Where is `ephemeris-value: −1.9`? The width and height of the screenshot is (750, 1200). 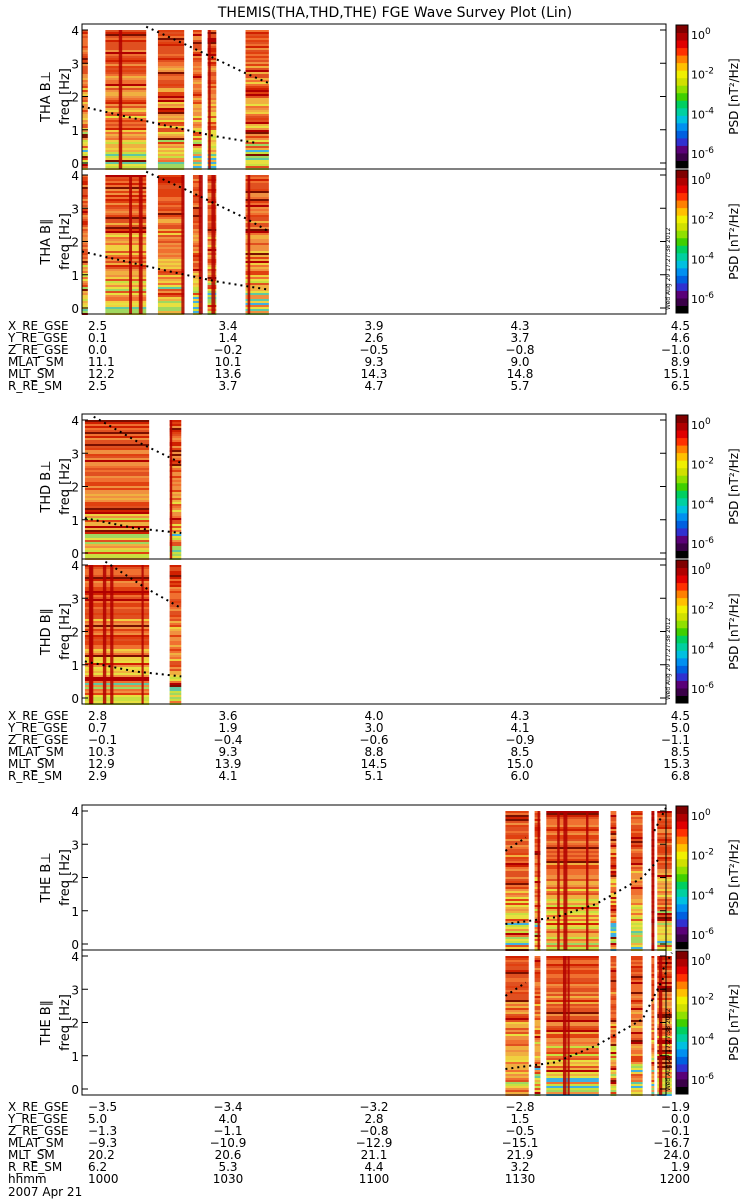
ephemeris-value: −1.9 is located at coordinates (675, 1107).